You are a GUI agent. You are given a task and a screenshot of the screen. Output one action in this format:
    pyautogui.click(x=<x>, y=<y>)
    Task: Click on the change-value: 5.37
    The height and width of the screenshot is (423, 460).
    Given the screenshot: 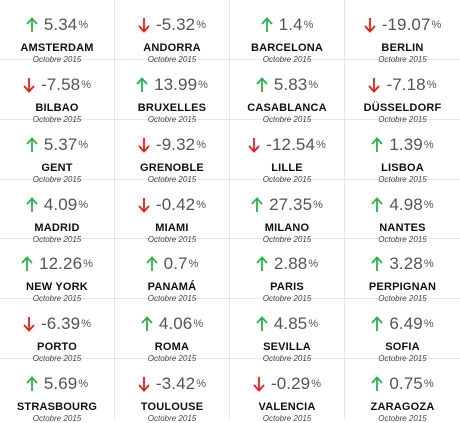 What is the action you would take?
    pyautogui.click(x=60, y=144)
    